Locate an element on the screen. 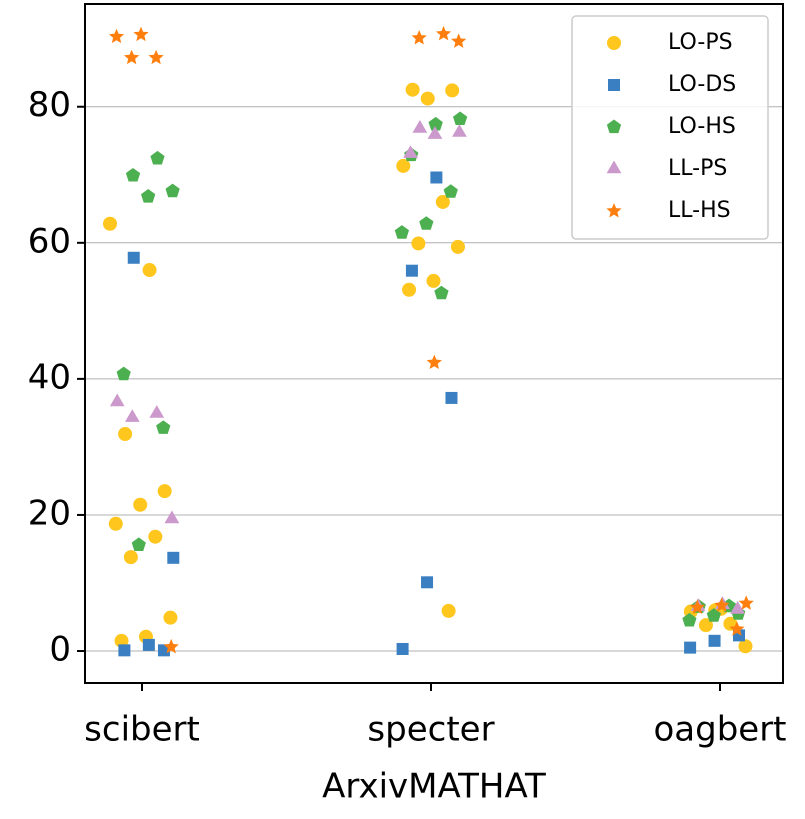  legend-label: LL-PS is located at coordinates (697, 168).